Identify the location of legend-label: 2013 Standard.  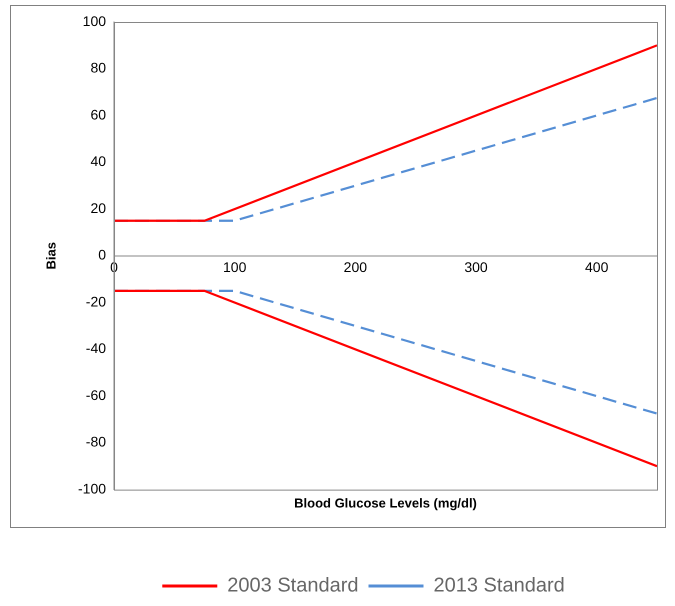
(499, 585).